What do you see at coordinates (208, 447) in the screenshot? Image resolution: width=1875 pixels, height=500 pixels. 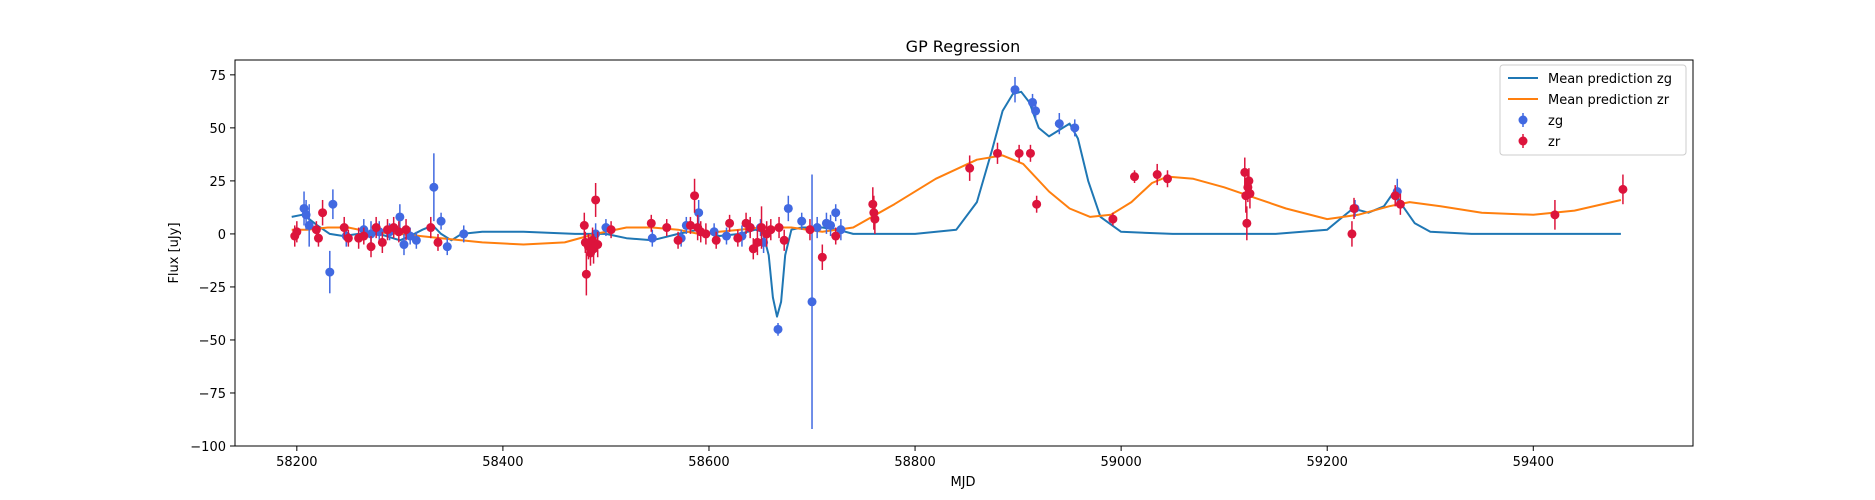 I see `y-tick-label: −100` at bounding box center [208, 447].